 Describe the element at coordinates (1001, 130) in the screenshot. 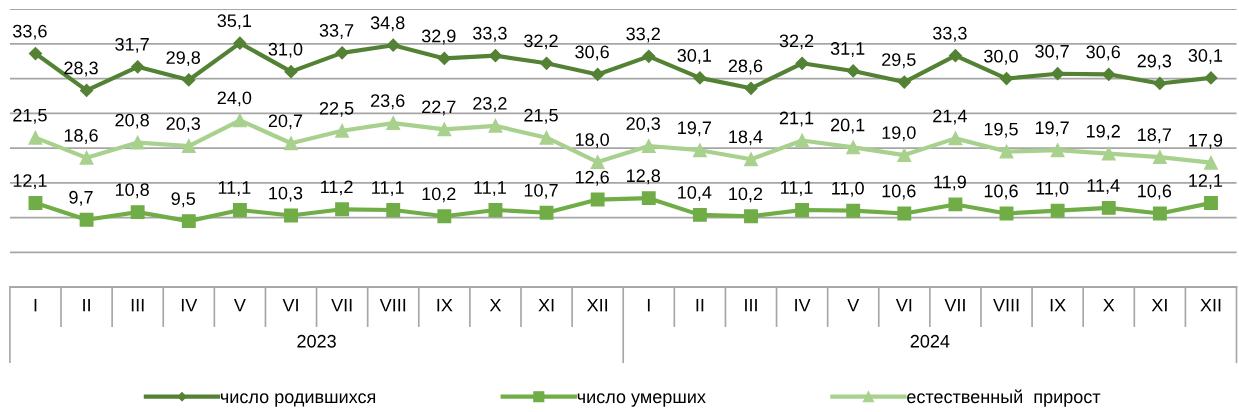

I see `data-label: 19,5` at that location.